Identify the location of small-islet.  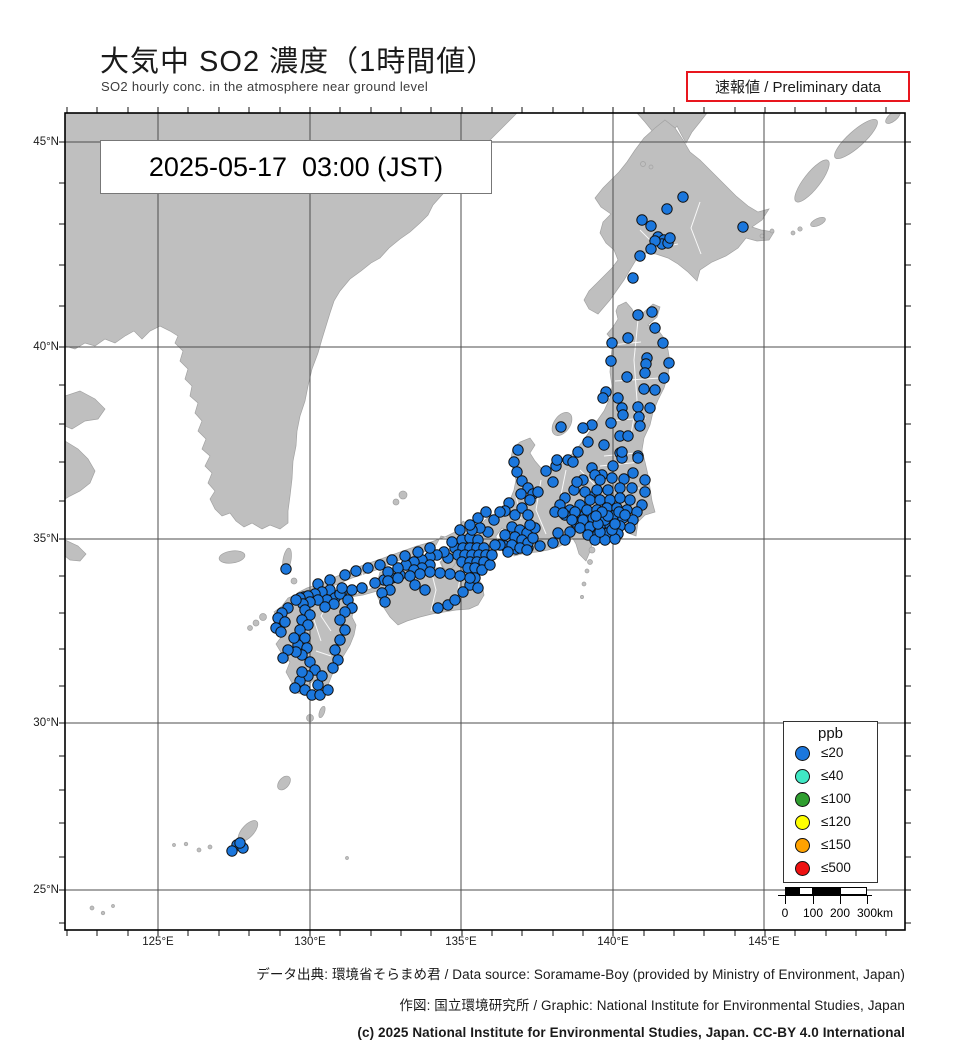
(103, 913).